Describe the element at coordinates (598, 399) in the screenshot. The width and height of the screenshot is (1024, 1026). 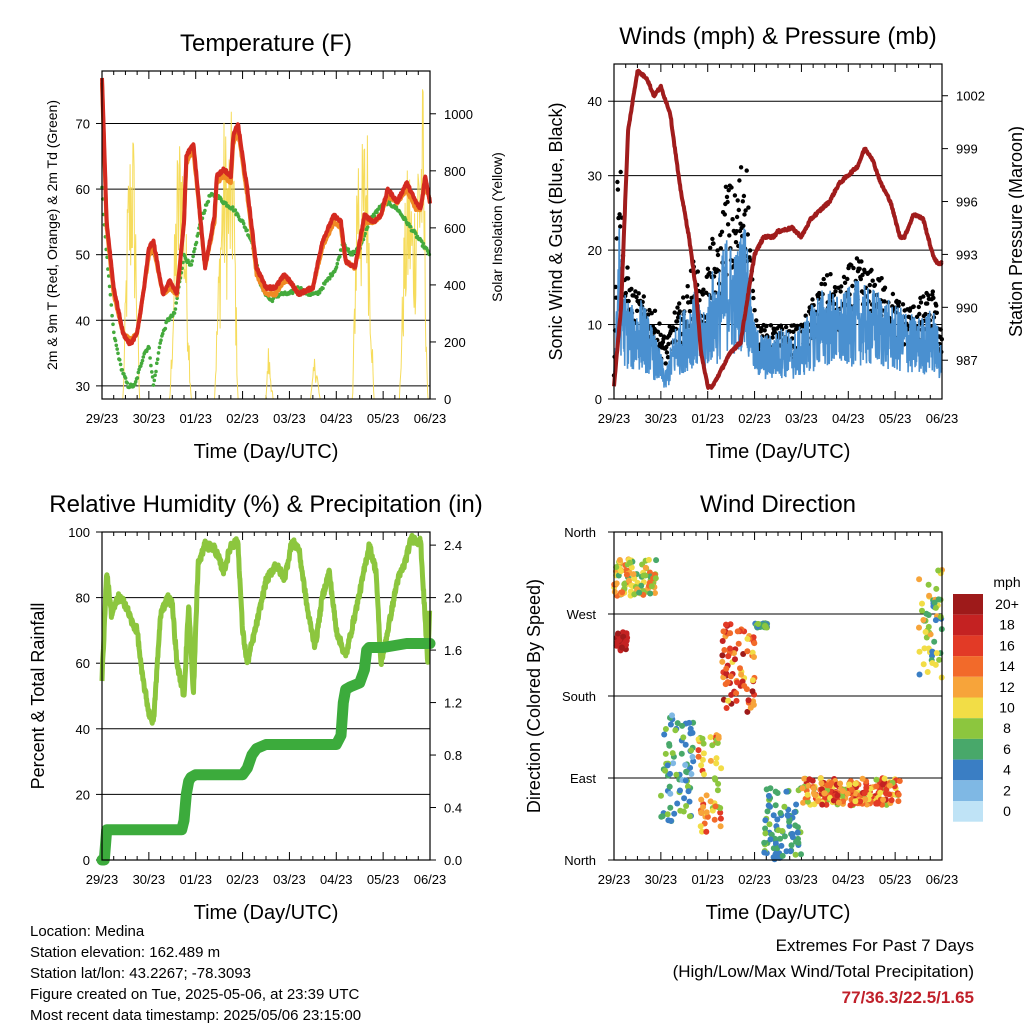
I see `wind-ytick-label: 0` at that location.